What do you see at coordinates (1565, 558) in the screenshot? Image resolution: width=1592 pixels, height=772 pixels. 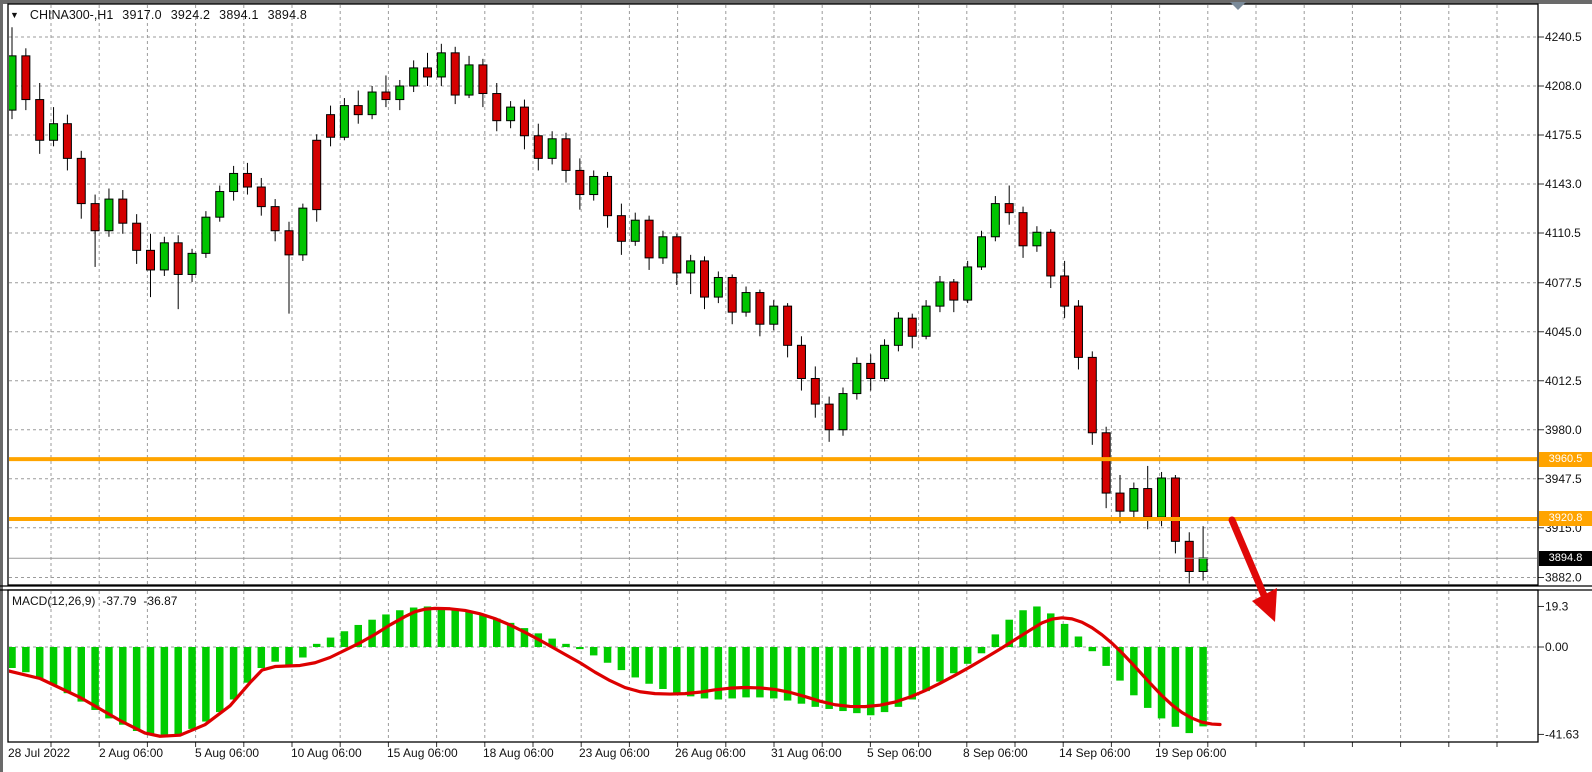 I see `price-badge-last: 3894.8` at bounding box center [1565, 558].